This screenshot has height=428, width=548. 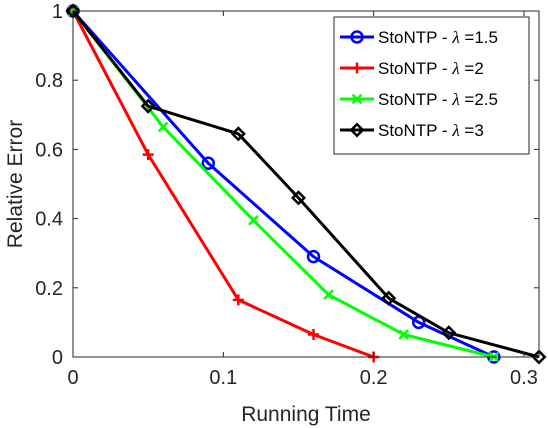 I want to click on x-tick-label-2: 0.2, so click(x=374, y=378).